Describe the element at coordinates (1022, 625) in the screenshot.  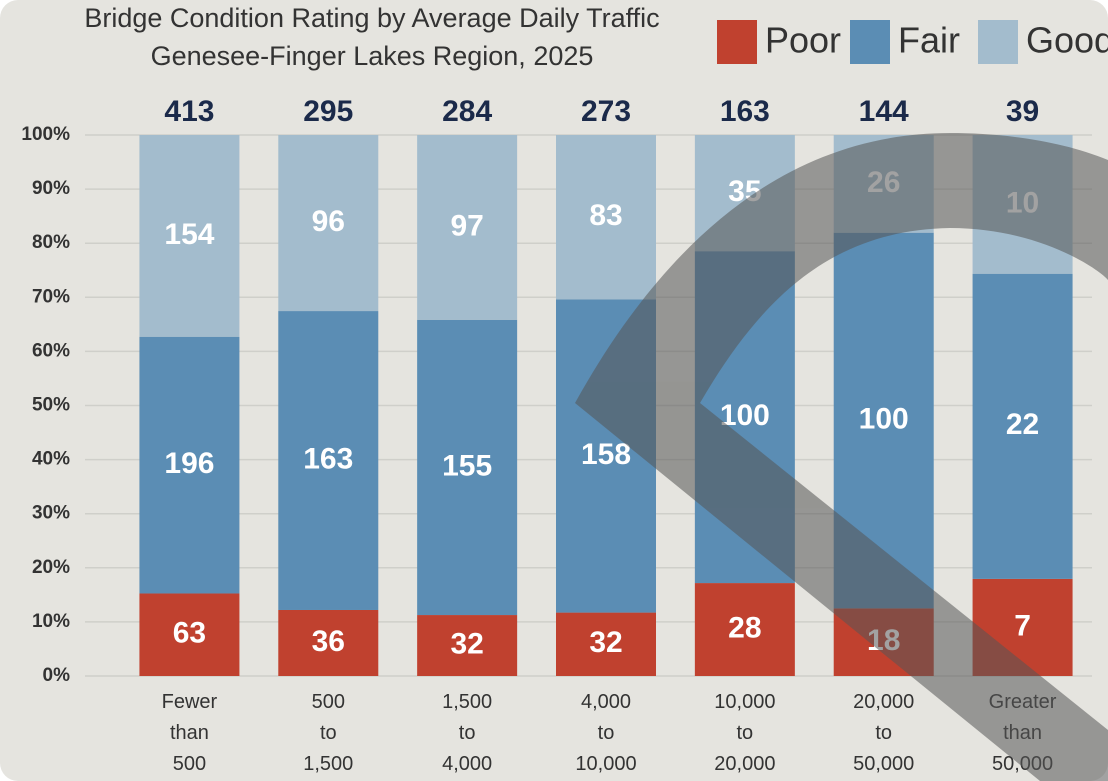
I see `data-label: 7` at that location.